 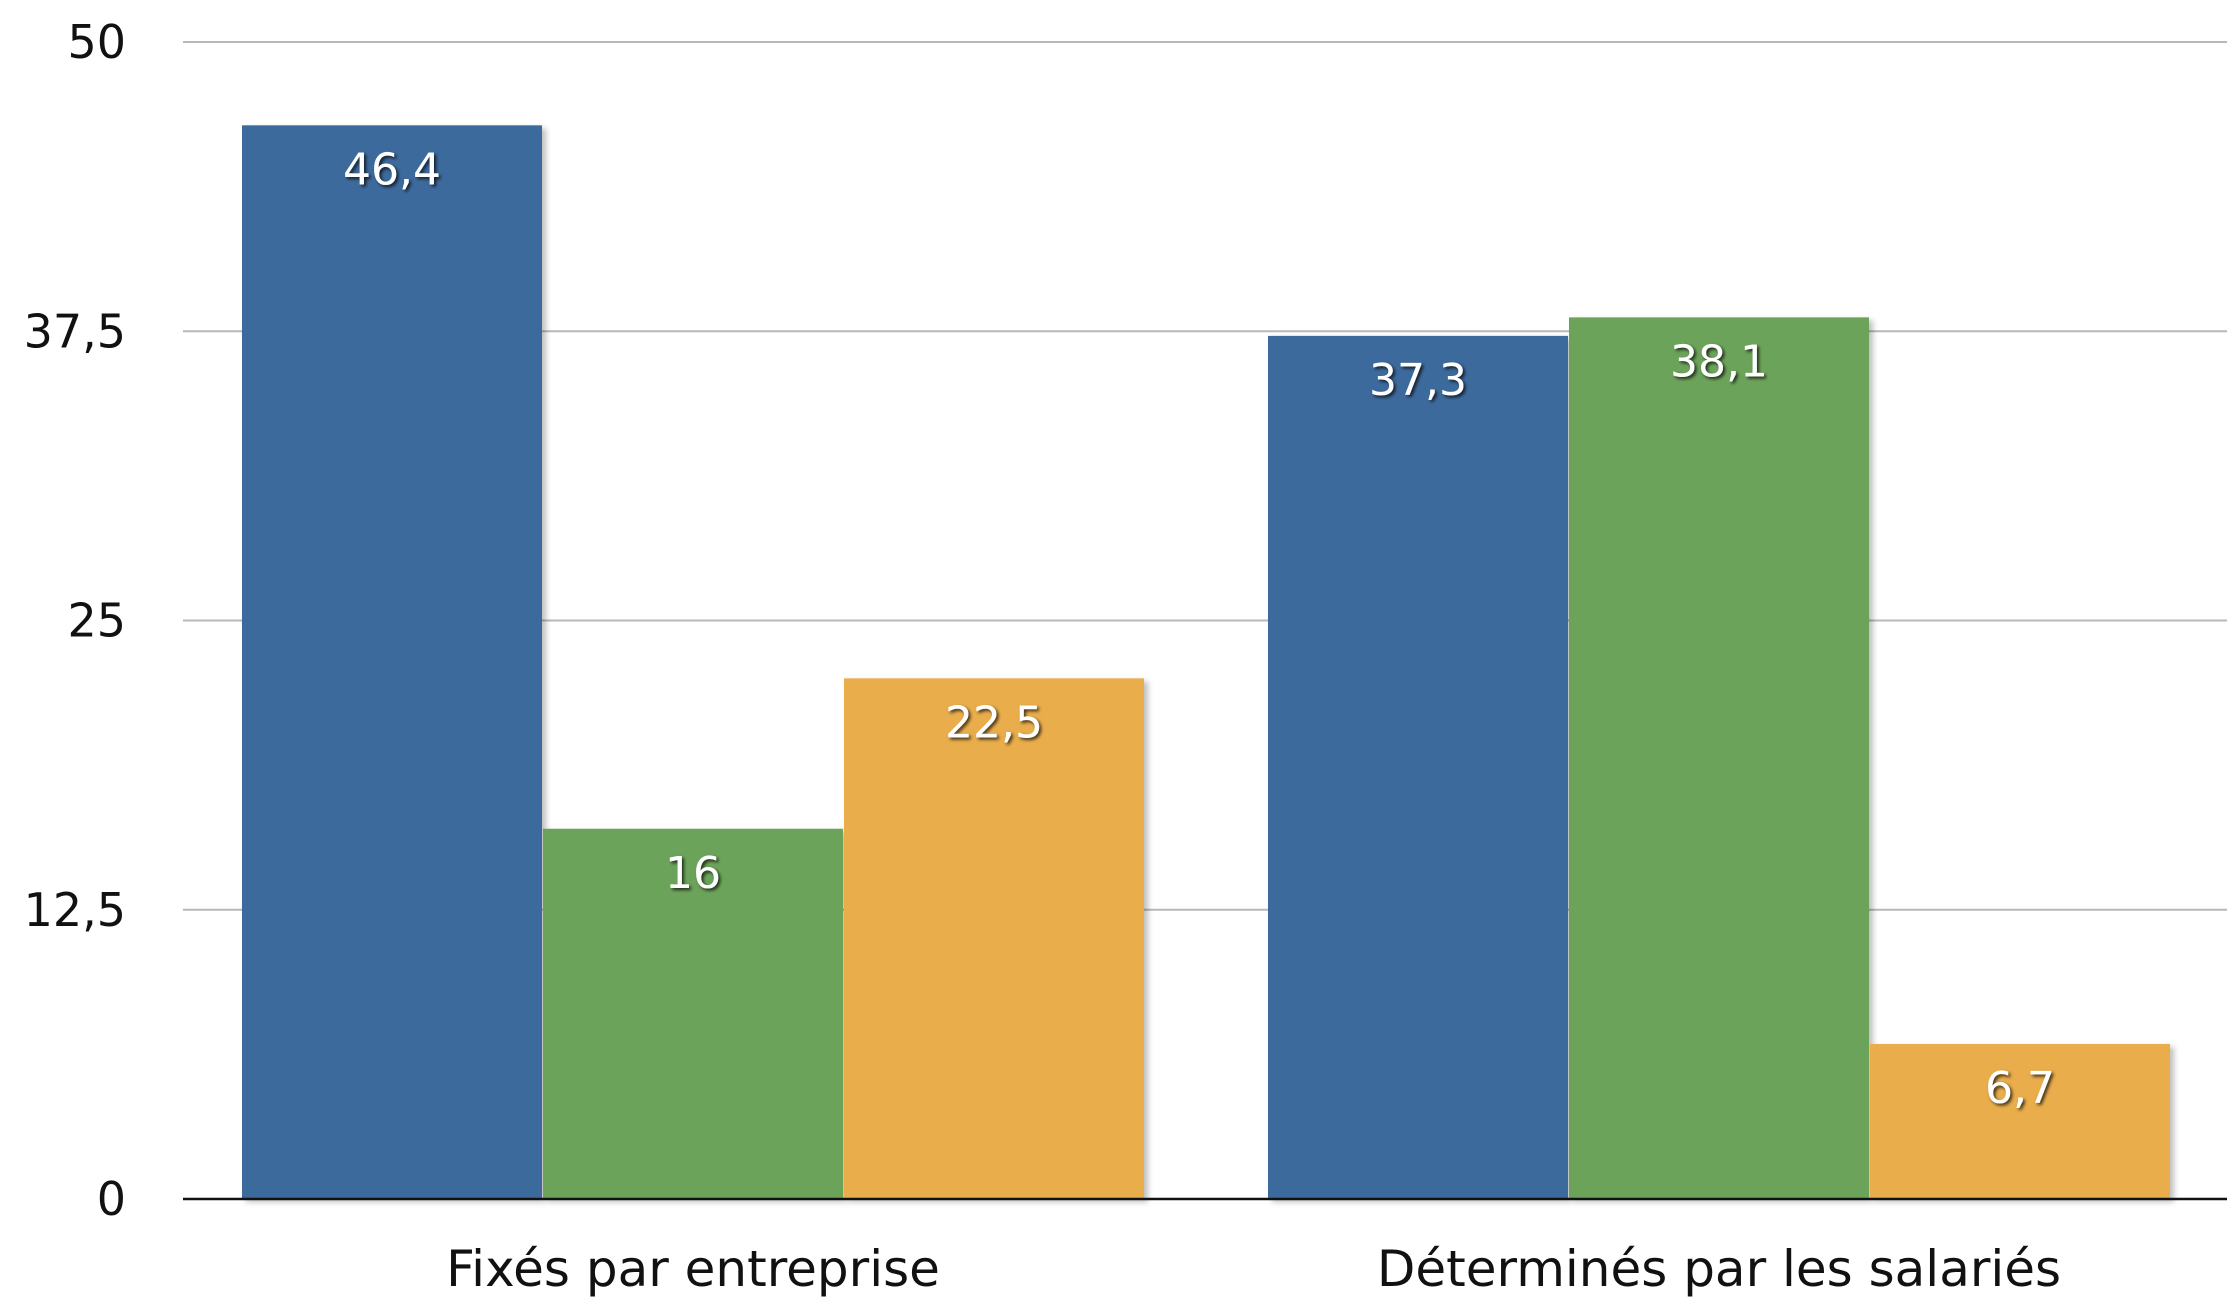 I want to click on bar-value-label: 6,7, so click(x=2020, y=1088).